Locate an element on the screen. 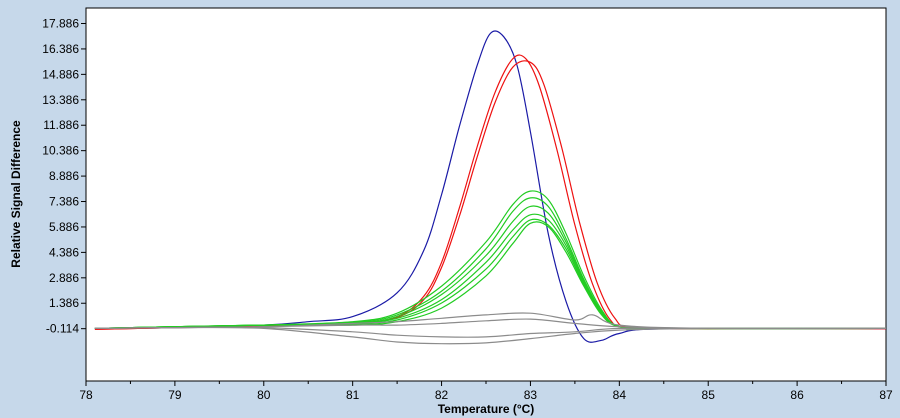 This screenshot has width=900, height=418. y-tick-label: 13.386 is located at coordinates (60, 100).